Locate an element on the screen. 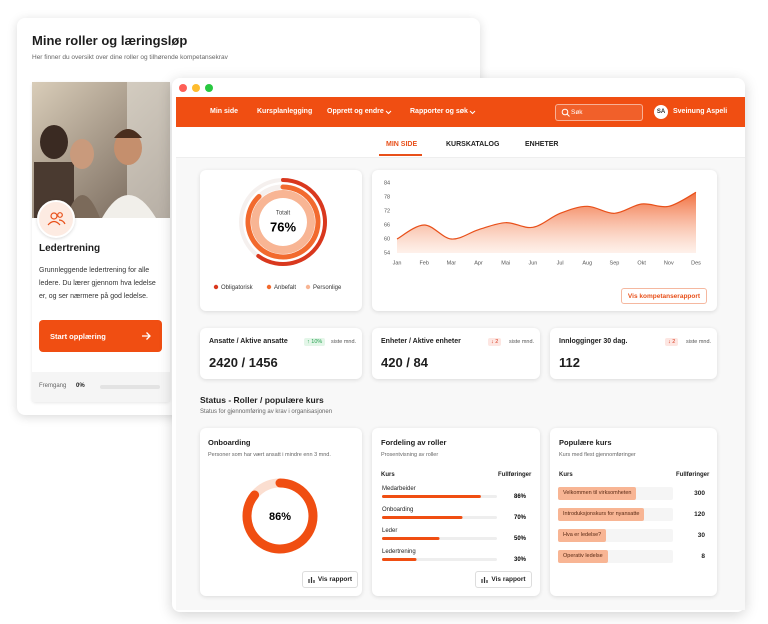  nav-item: Rapporter og søk is located at coordinates (439, 111).